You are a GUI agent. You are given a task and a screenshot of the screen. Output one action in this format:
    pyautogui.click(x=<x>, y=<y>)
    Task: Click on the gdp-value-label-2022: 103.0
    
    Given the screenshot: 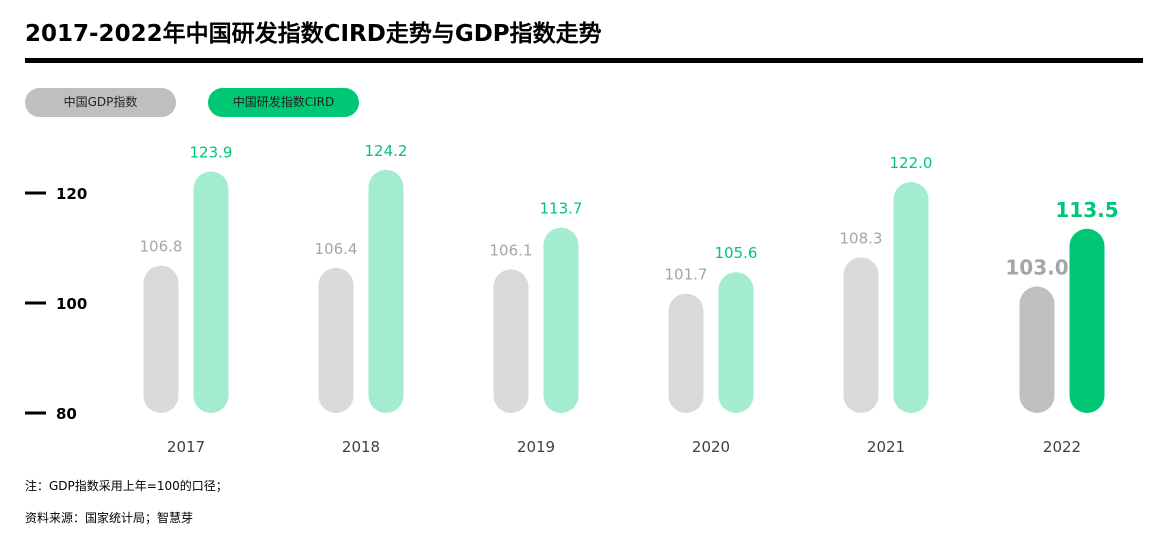 What is the action you would take?
    pyautogui.click(x=1036, y=268)
    